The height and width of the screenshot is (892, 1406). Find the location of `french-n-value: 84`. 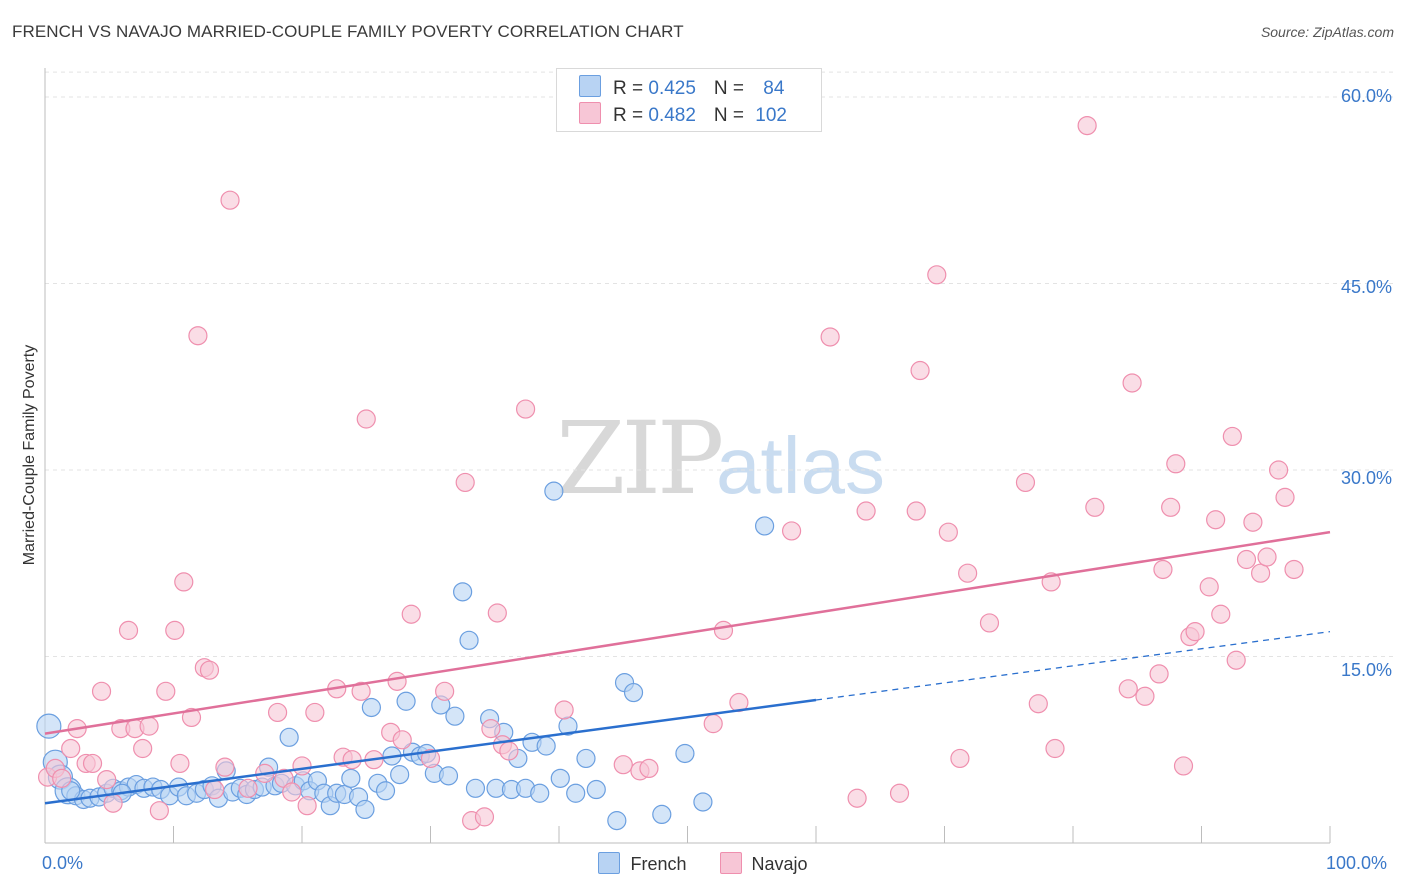

french-n-value: 84 is located at coordinates (774, 88).